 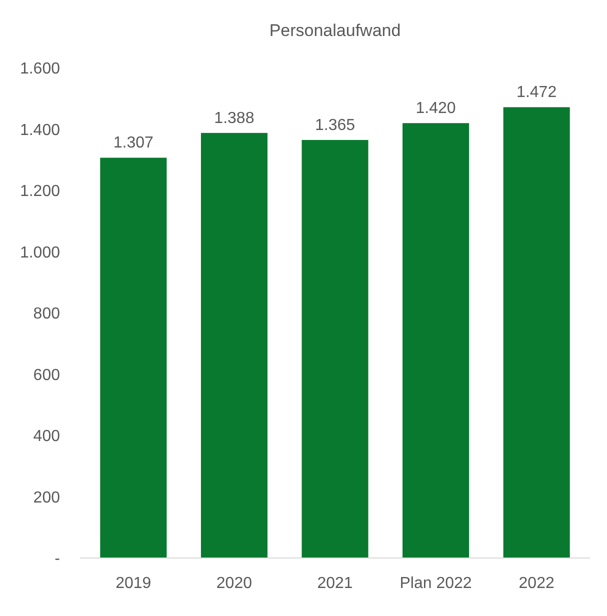 I want to click on x-tick-label: 2021, so click(x=335, y=583).